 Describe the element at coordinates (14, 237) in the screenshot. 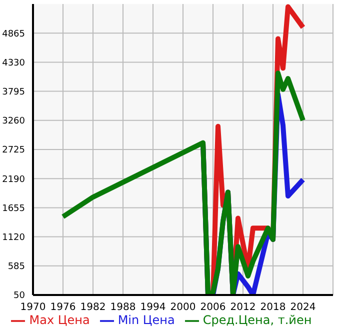

I see `y-tick-label: 1120` at that location.